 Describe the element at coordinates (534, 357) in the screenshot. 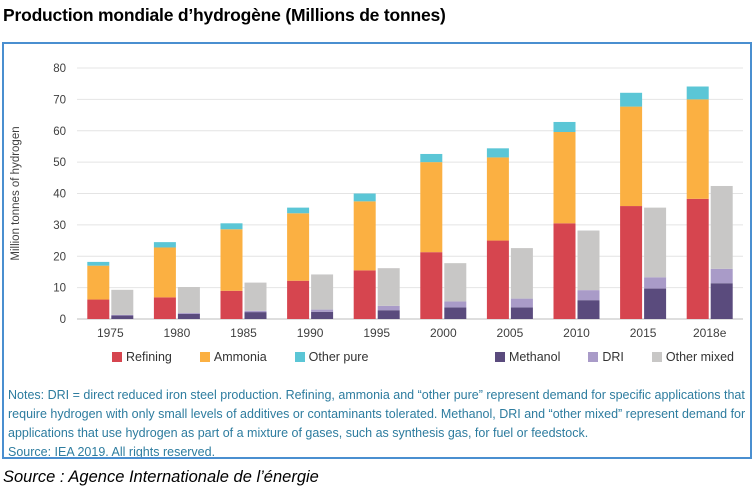

I see `legend-label-methanol: Methanol` at that location.